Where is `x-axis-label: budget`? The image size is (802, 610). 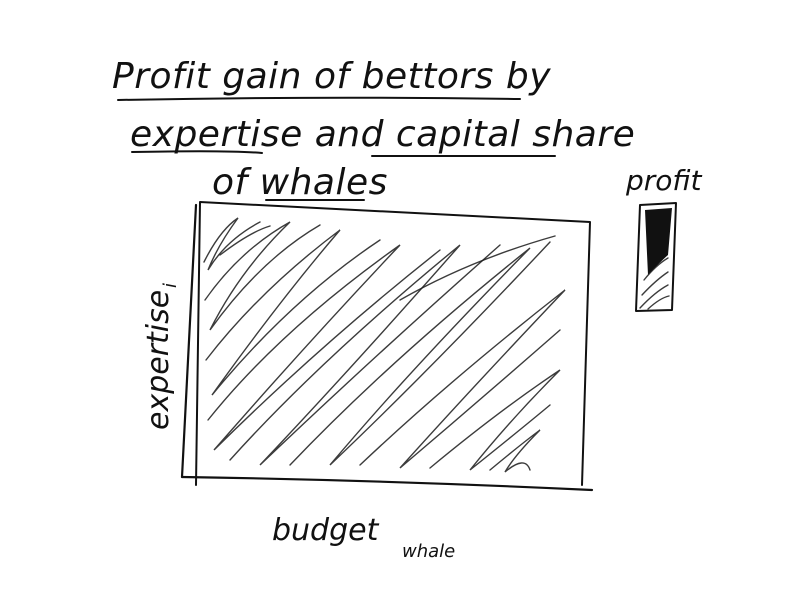
x-axis-label: budget is located at coordinates (326, 530).